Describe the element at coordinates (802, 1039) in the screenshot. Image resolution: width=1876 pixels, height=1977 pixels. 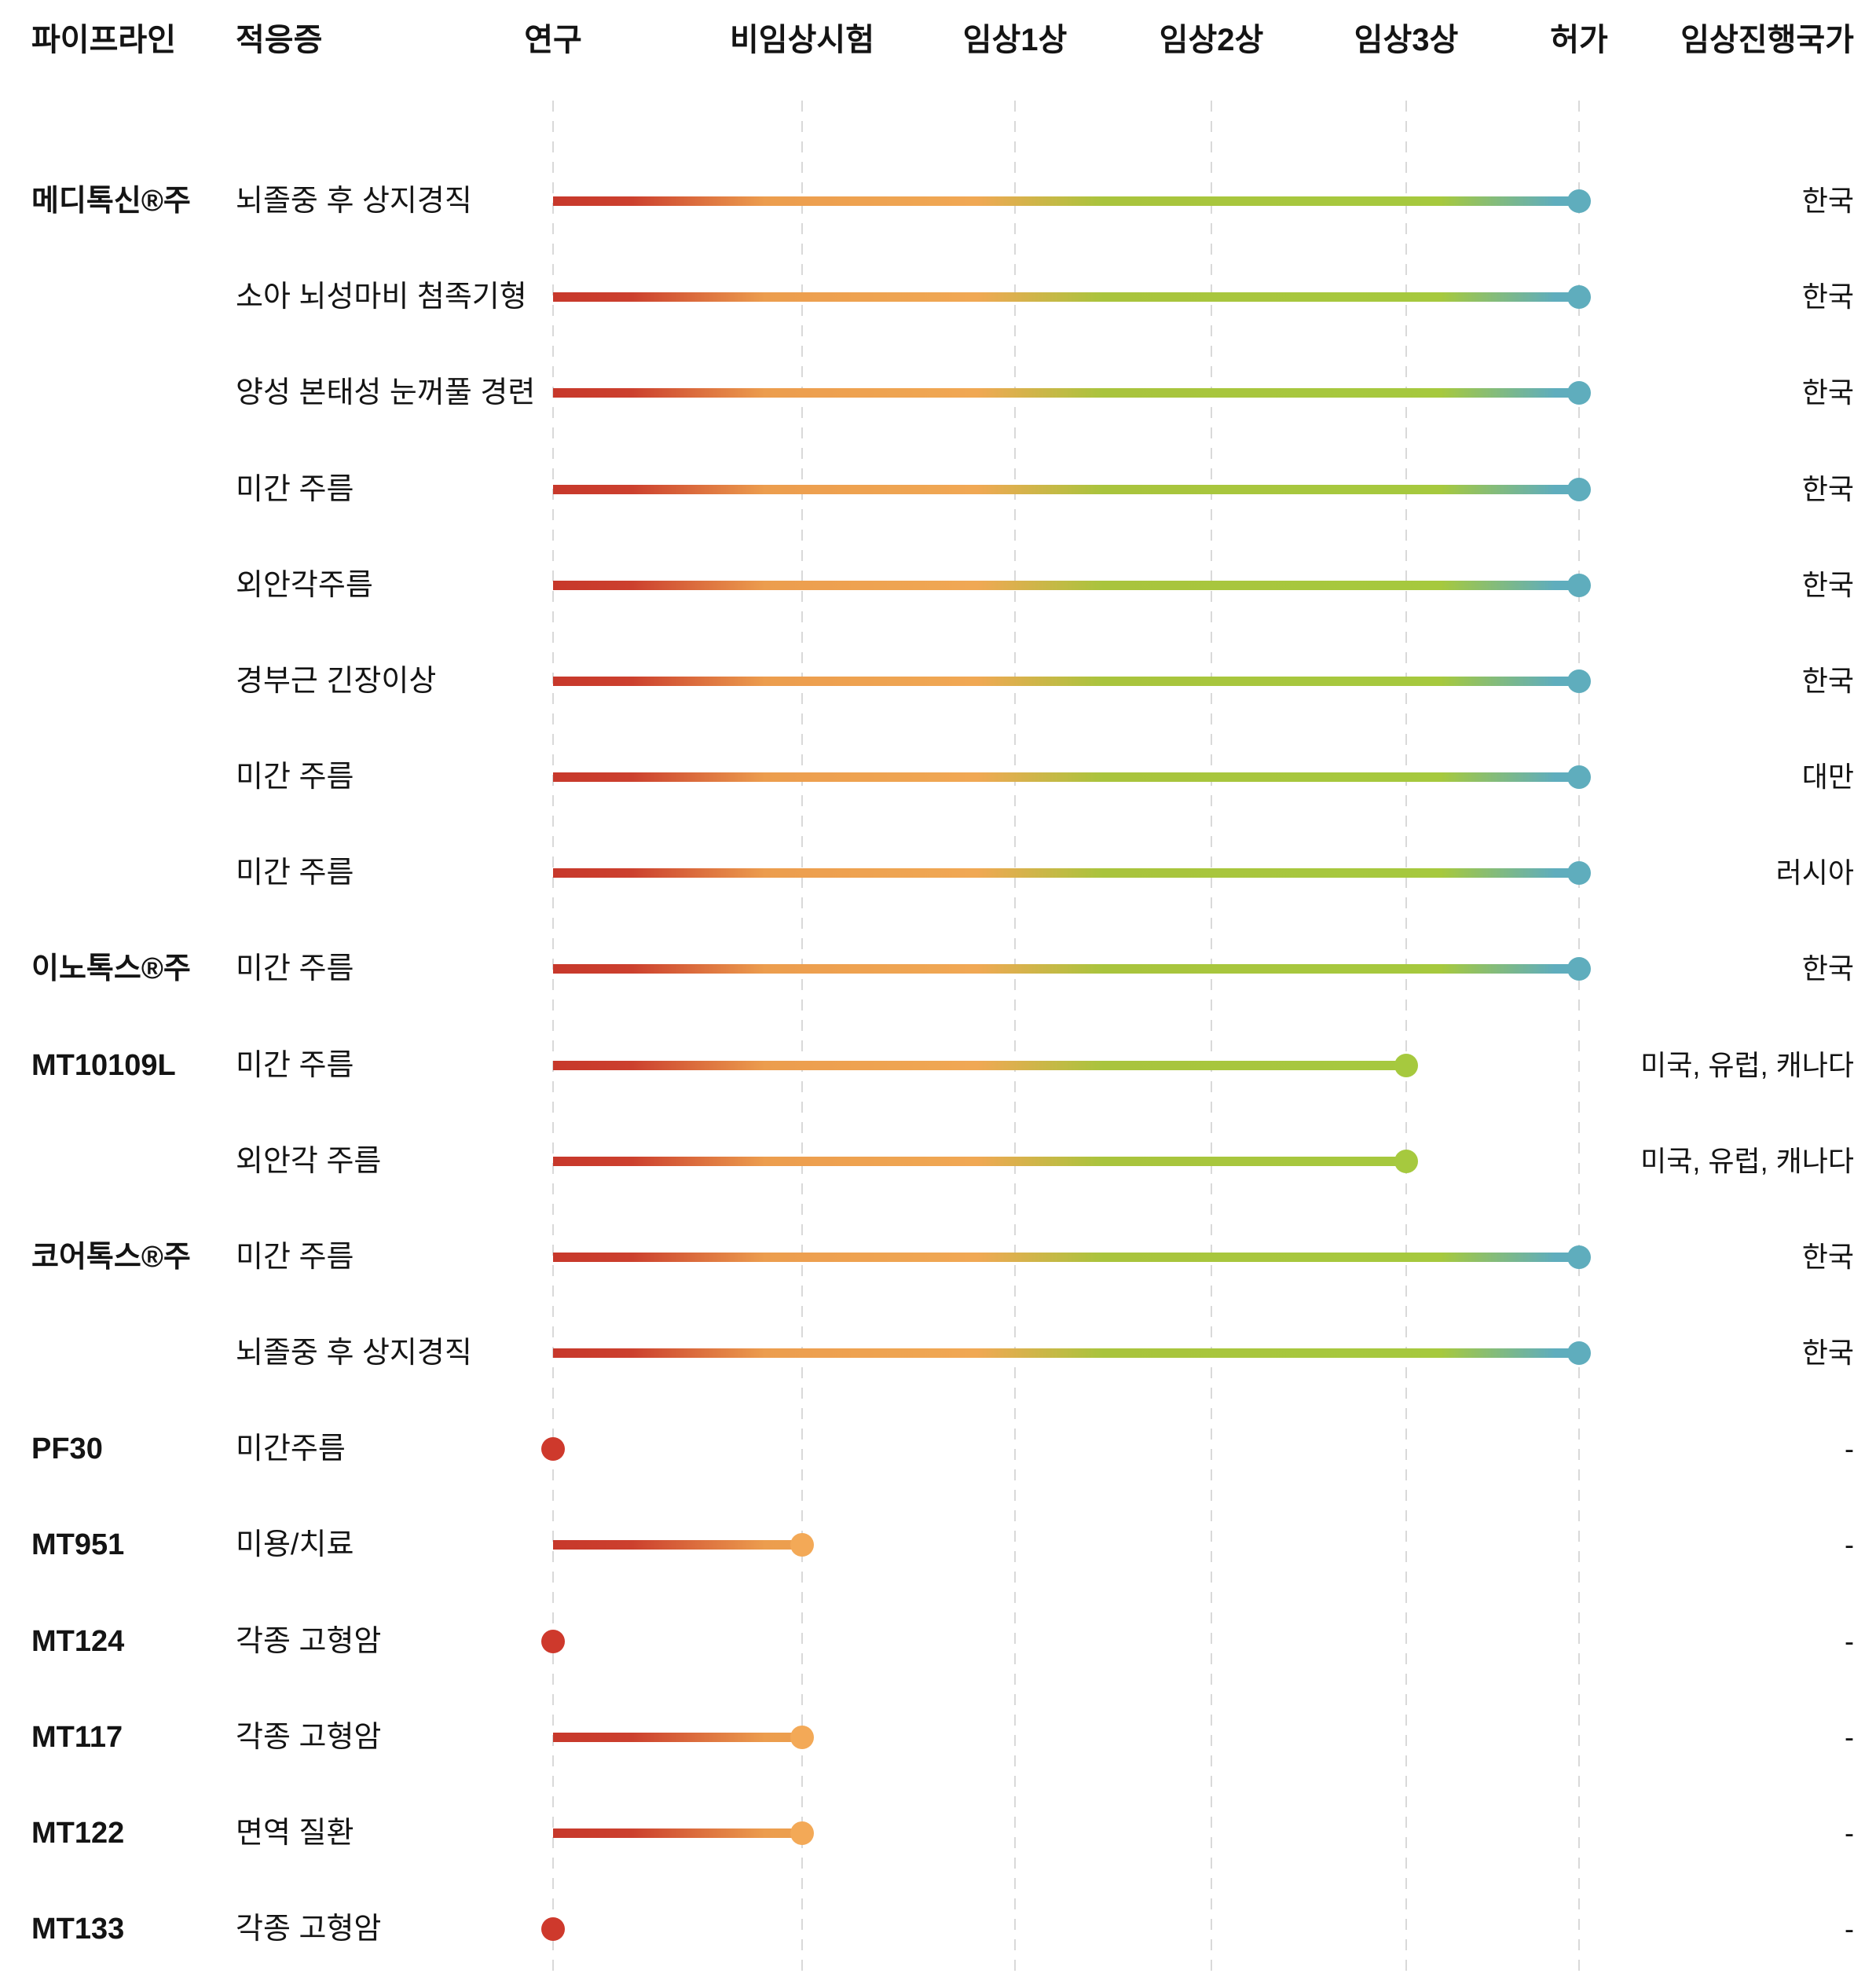
I see `gridline-비임상시험` at that location.